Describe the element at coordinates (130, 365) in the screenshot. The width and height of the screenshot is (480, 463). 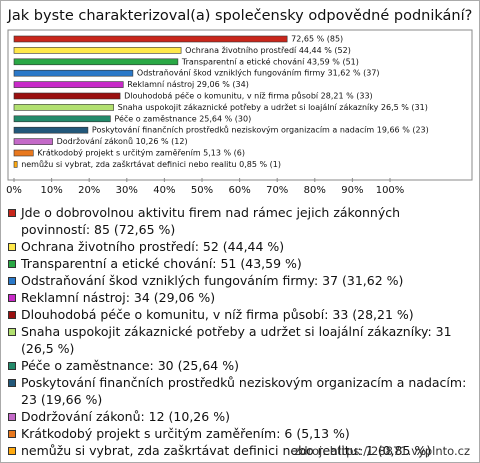
I see `legend-label: Péče o zaměstnance: 30 (25,64 %)` at that location.